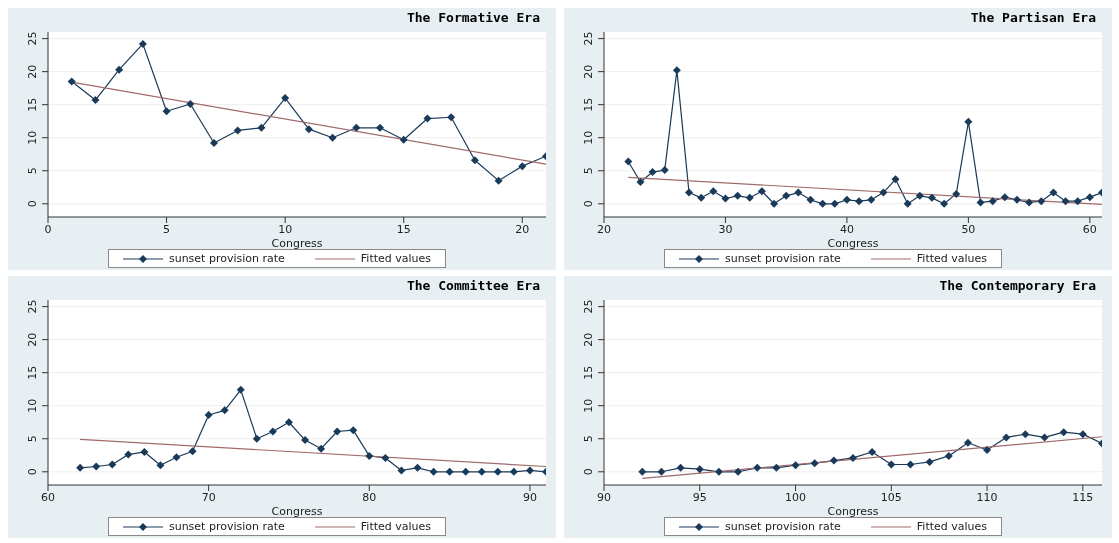 The width and height of the screenshot is (1119, 543). Describe the element at coordinates (891, 497) in the screenshot. I see `x-tick-label: 105` at that location.